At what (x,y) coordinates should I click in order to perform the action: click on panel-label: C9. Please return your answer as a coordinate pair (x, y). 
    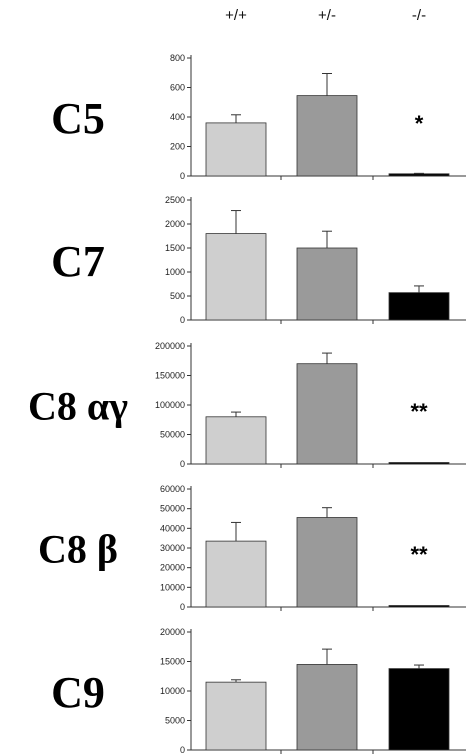
    Looking at the image, I should click on (78, 692).